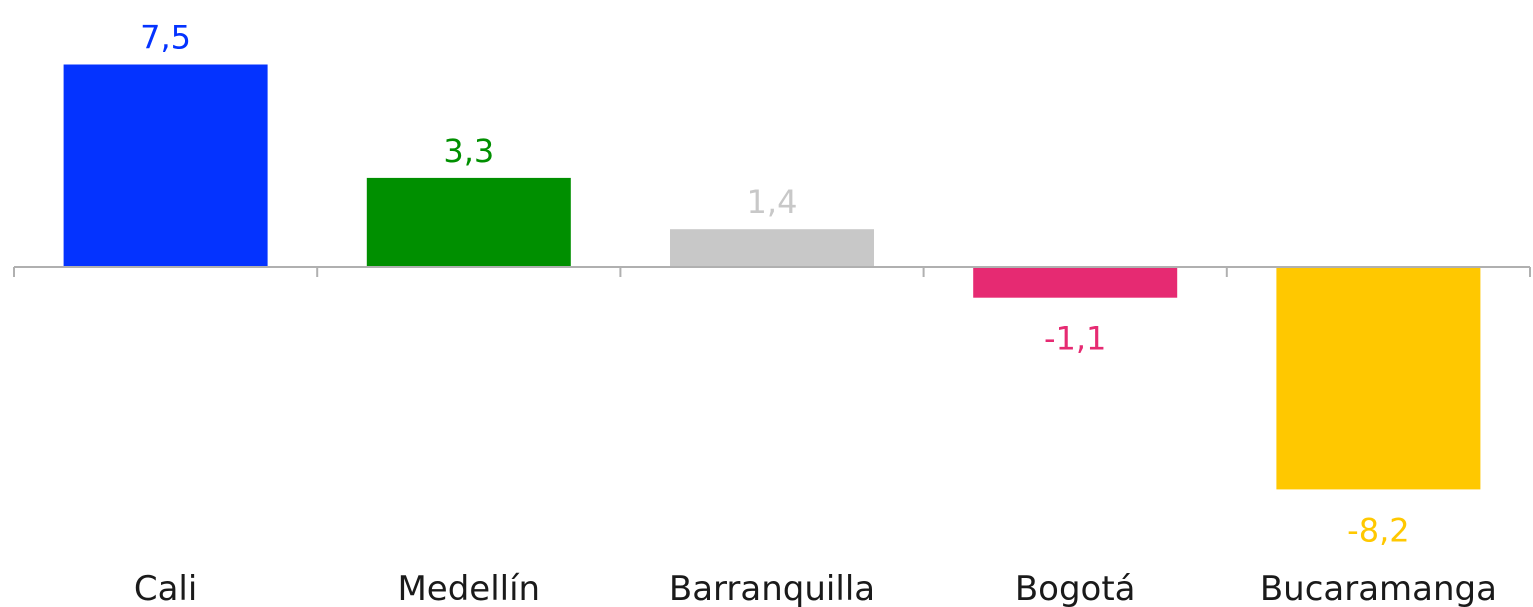 This screenshot has height=607, width=1533. Describe the element at coordinates (1378, 530) in the screenshot. I see `value-label-bucaramanga: -8,2` at that location.